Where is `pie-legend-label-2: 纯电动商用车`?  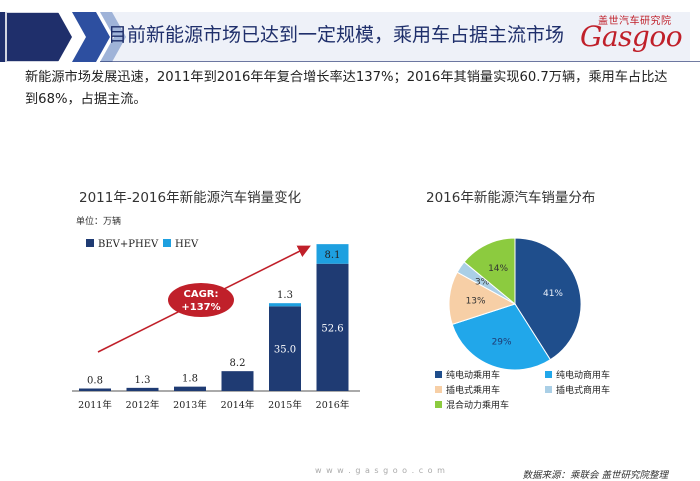
pie-legend-label-2: 纯电动商用车 is located at coordinates (583, 375).